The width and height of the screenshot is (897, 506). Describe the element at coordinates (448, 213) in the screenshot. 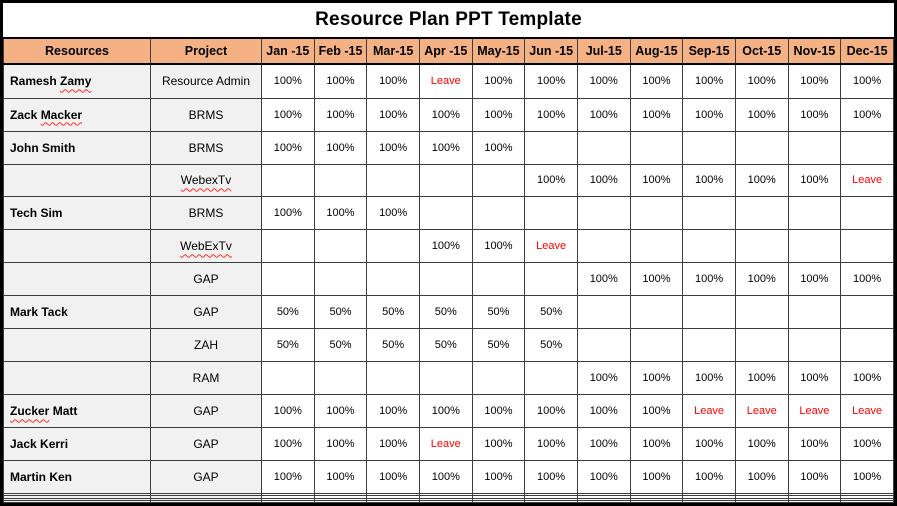

I see `table-row: Tech Sim BRMS 100% 100% 100%` at that location.